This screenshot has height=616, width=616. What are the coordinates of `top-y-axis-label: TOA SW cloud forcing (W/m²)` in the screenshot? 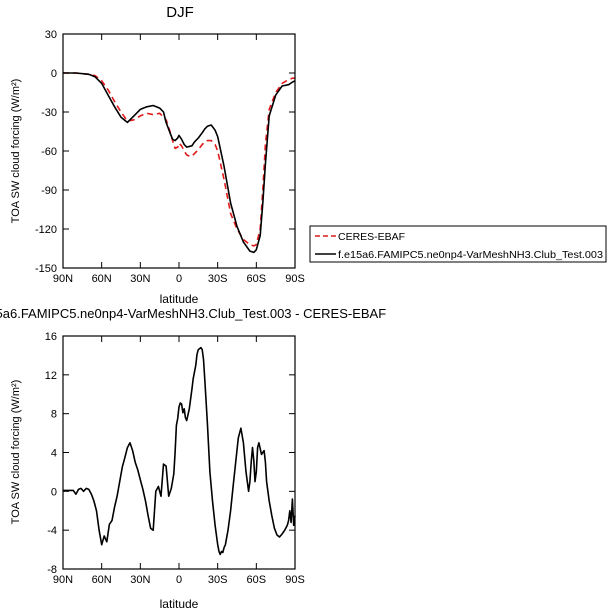 It's located at (16, 151).